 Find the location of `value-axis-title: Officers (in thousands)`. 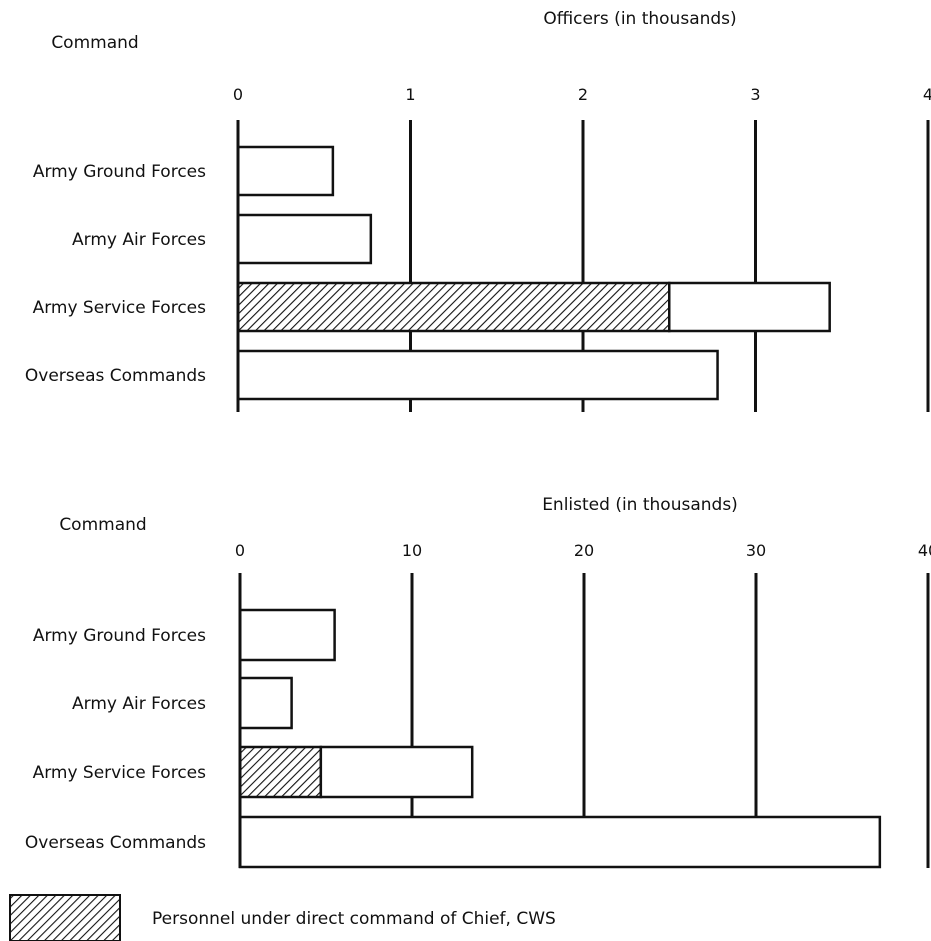

value-axis-title: Officers (in thousands) is located at coordinates (639, 19).